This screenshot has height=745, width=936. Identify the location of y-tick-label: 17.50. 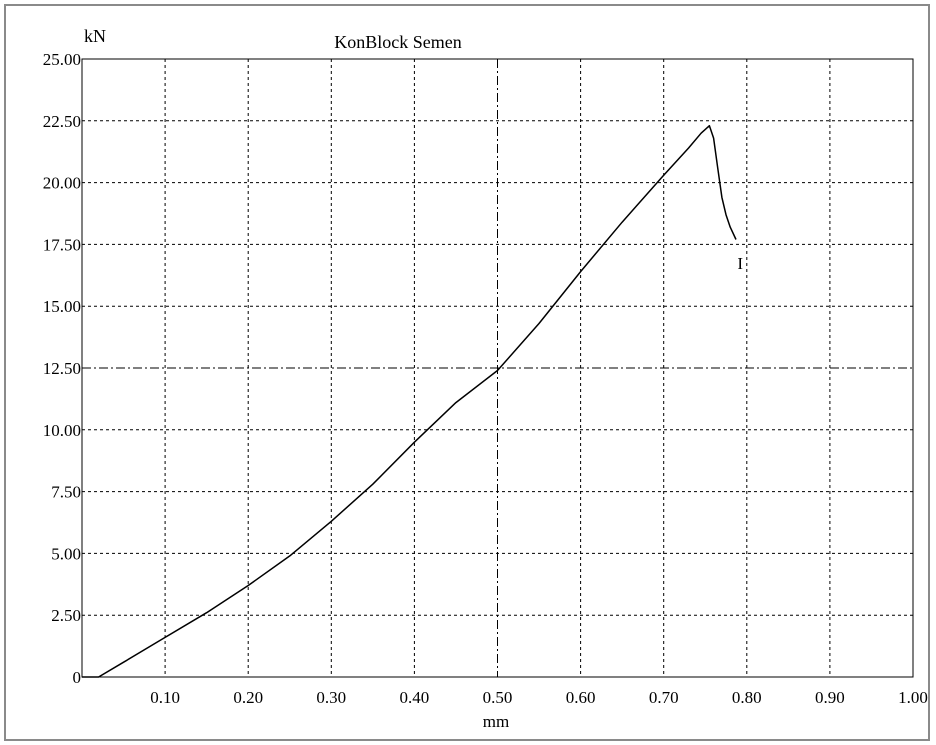
(62, 244).